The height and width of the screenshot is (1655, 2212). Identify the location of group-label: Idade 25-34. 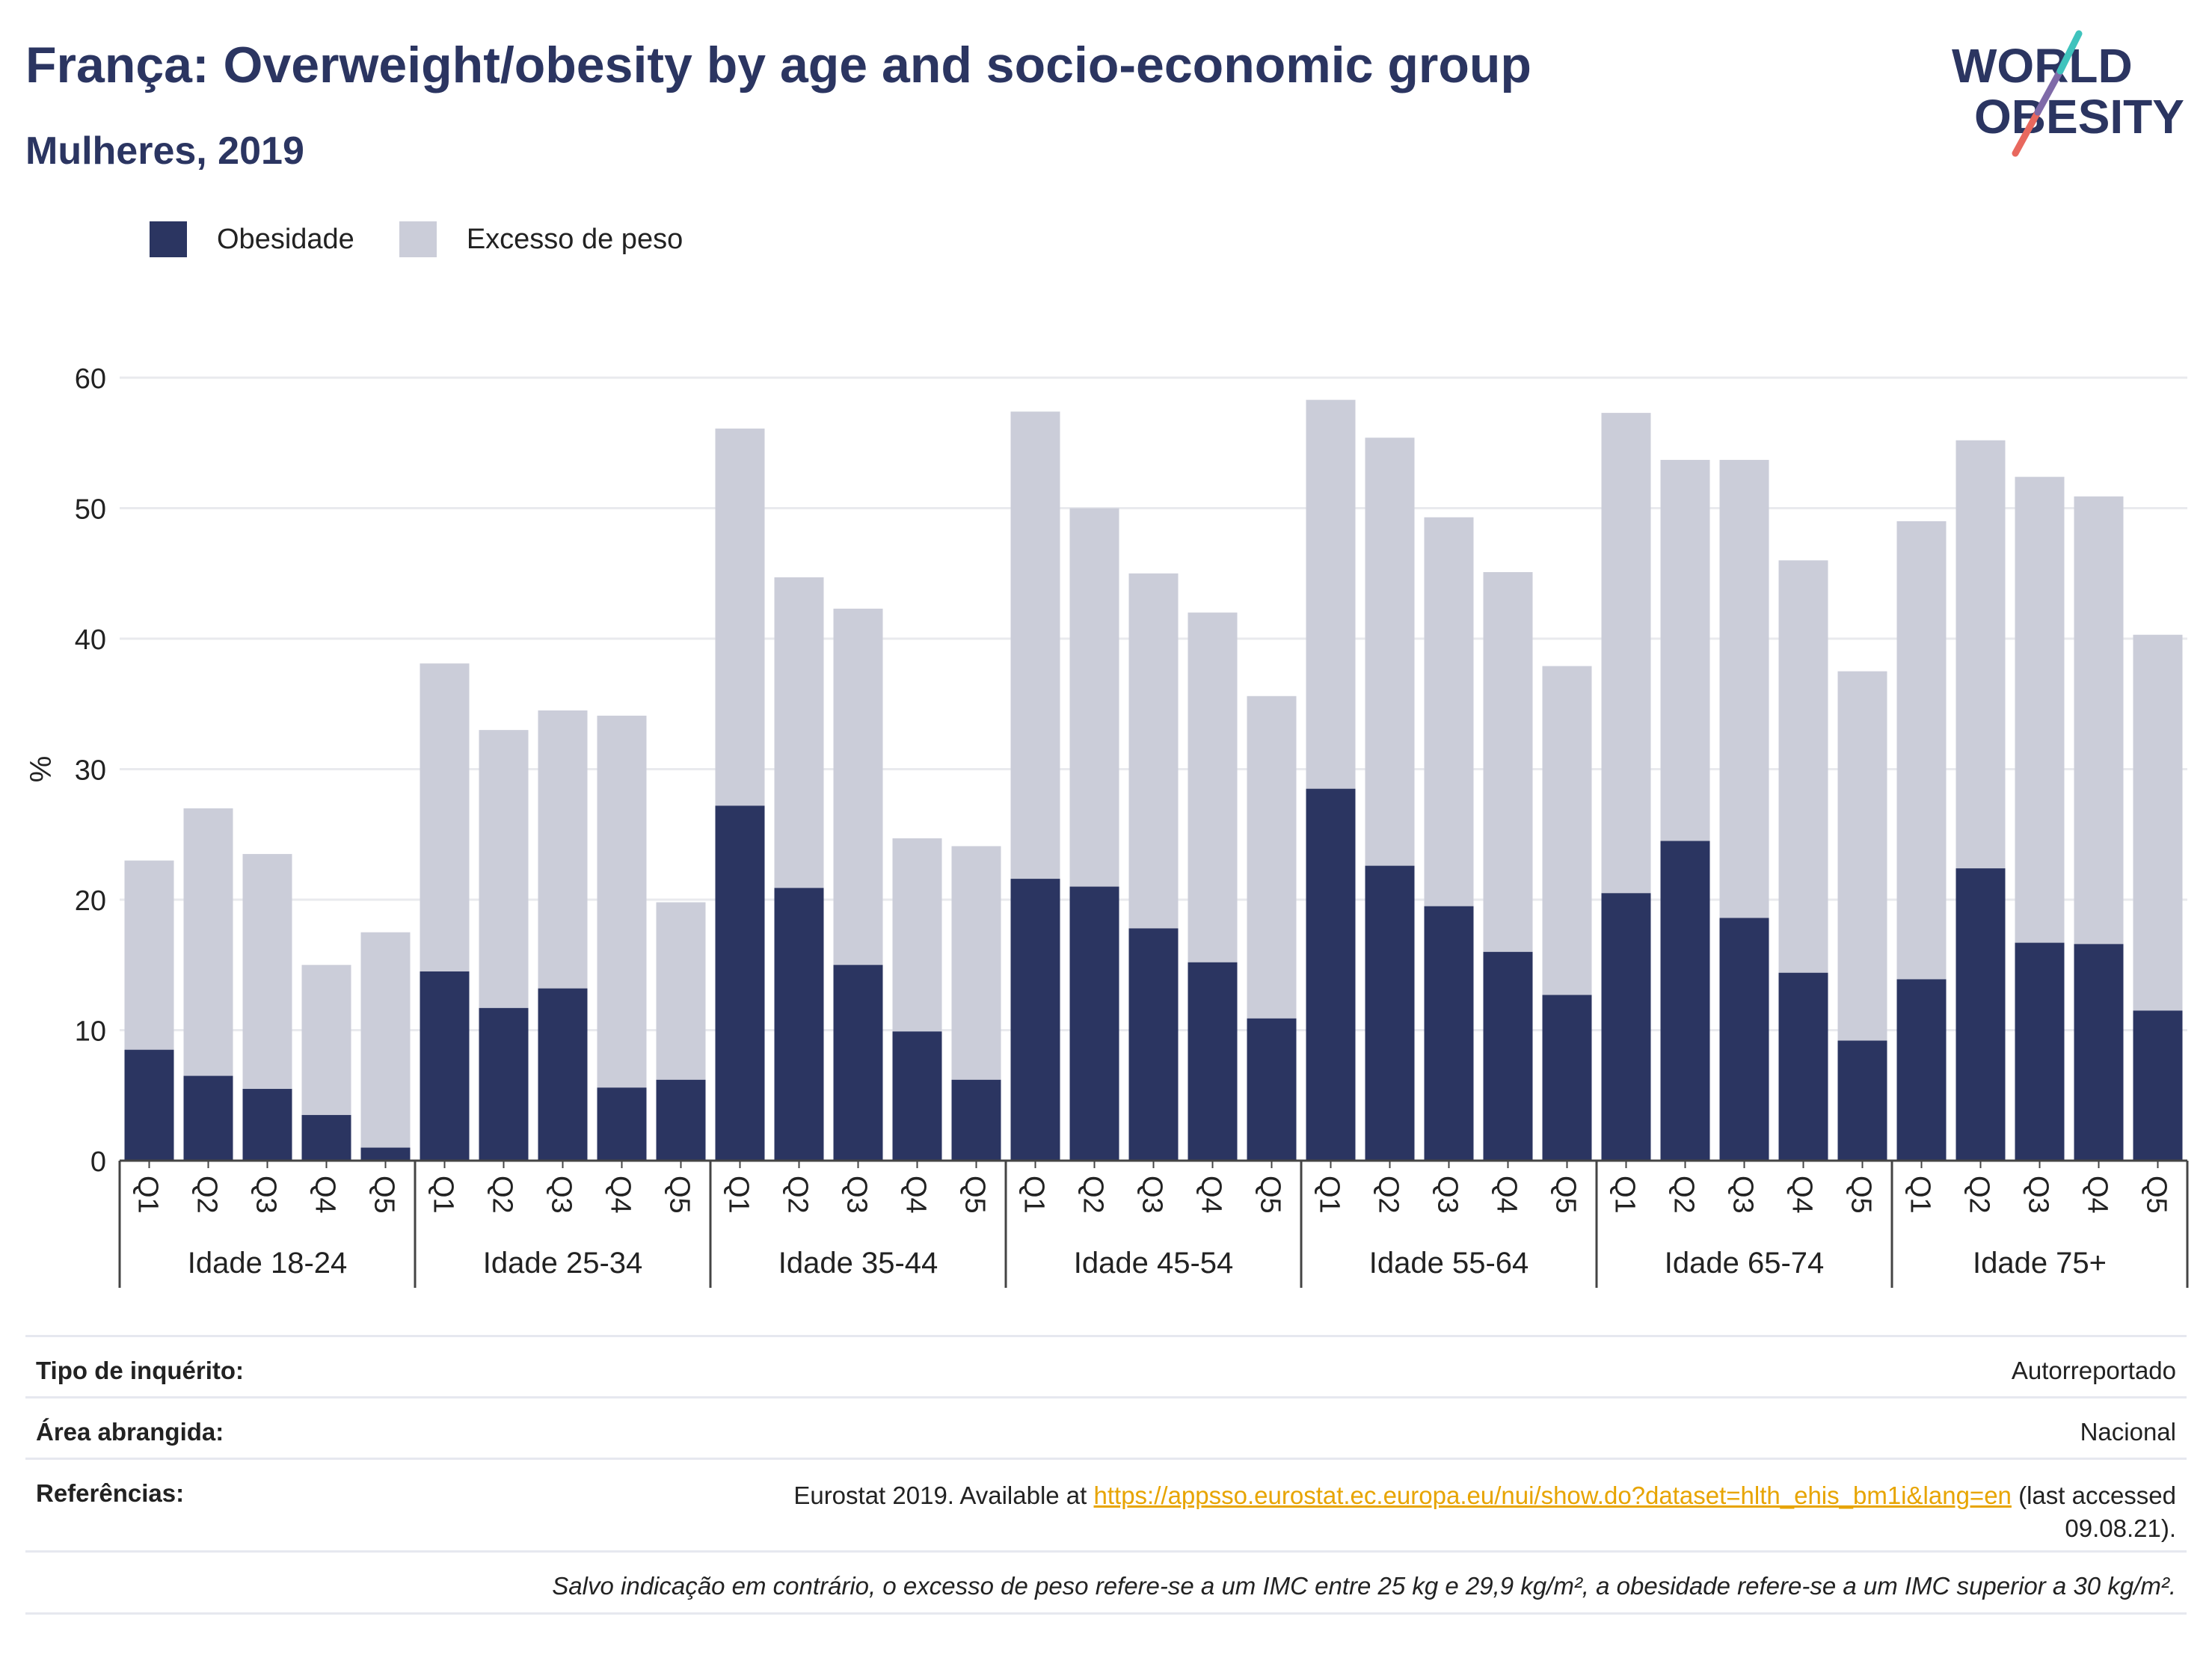
(563, 1263).